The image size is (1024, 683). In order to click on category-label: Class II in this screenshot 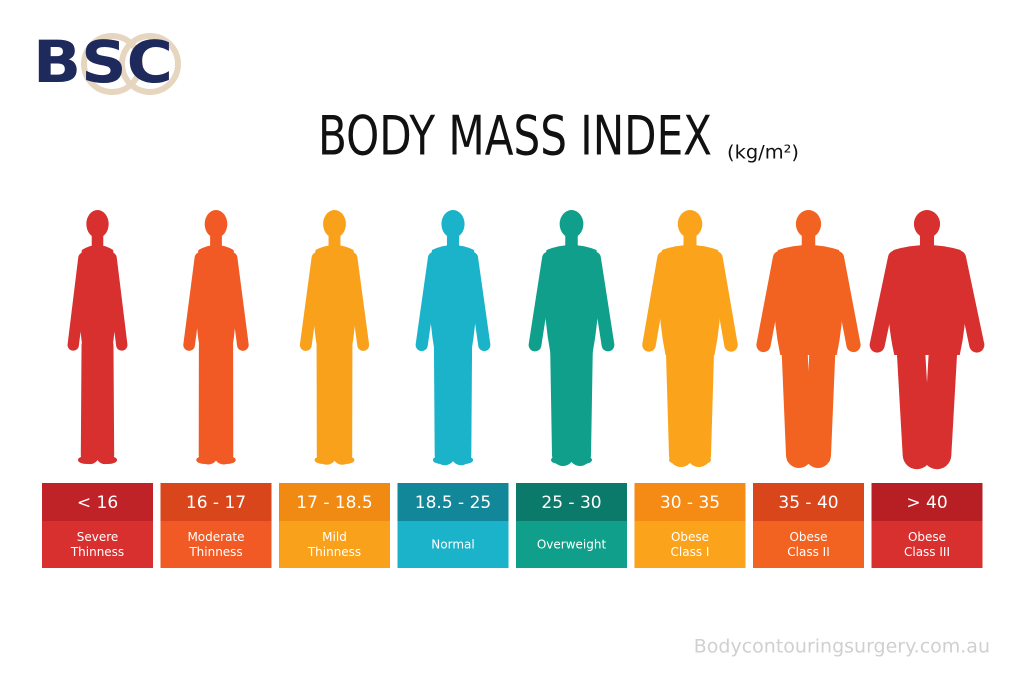, I will do `click(808, 552)`.